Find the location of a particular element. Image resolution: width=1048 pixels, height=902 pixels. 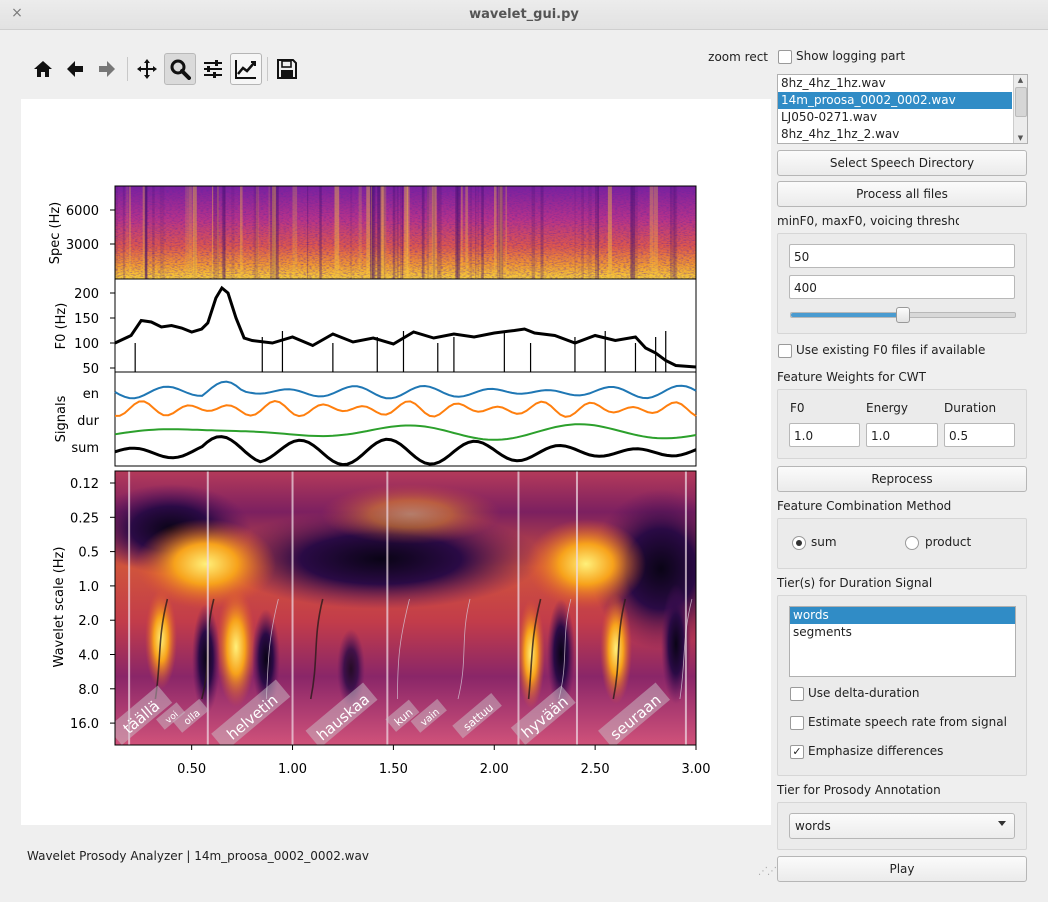

signals-ytick-dur: dur is located at coordinates (88, 421).